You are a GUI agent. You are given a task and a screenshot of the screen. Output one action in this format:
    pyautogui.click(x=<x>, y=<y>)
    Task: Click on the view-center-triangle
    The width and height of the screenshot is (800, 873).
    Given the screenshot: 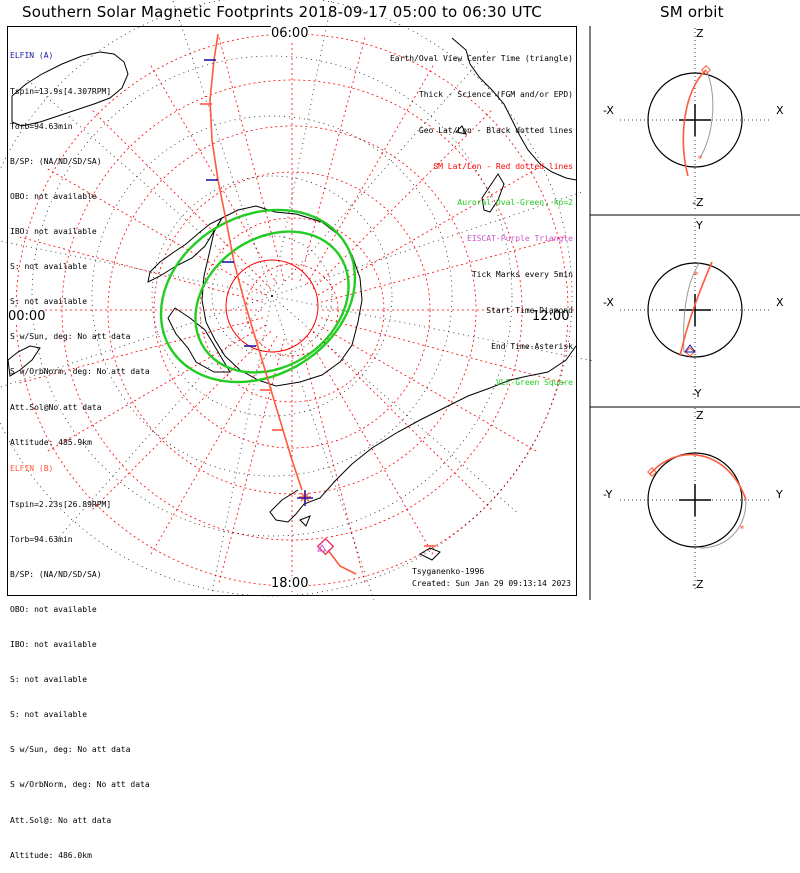 What is the action you would take?
    pyautogui.click(x=690, y=348)
    